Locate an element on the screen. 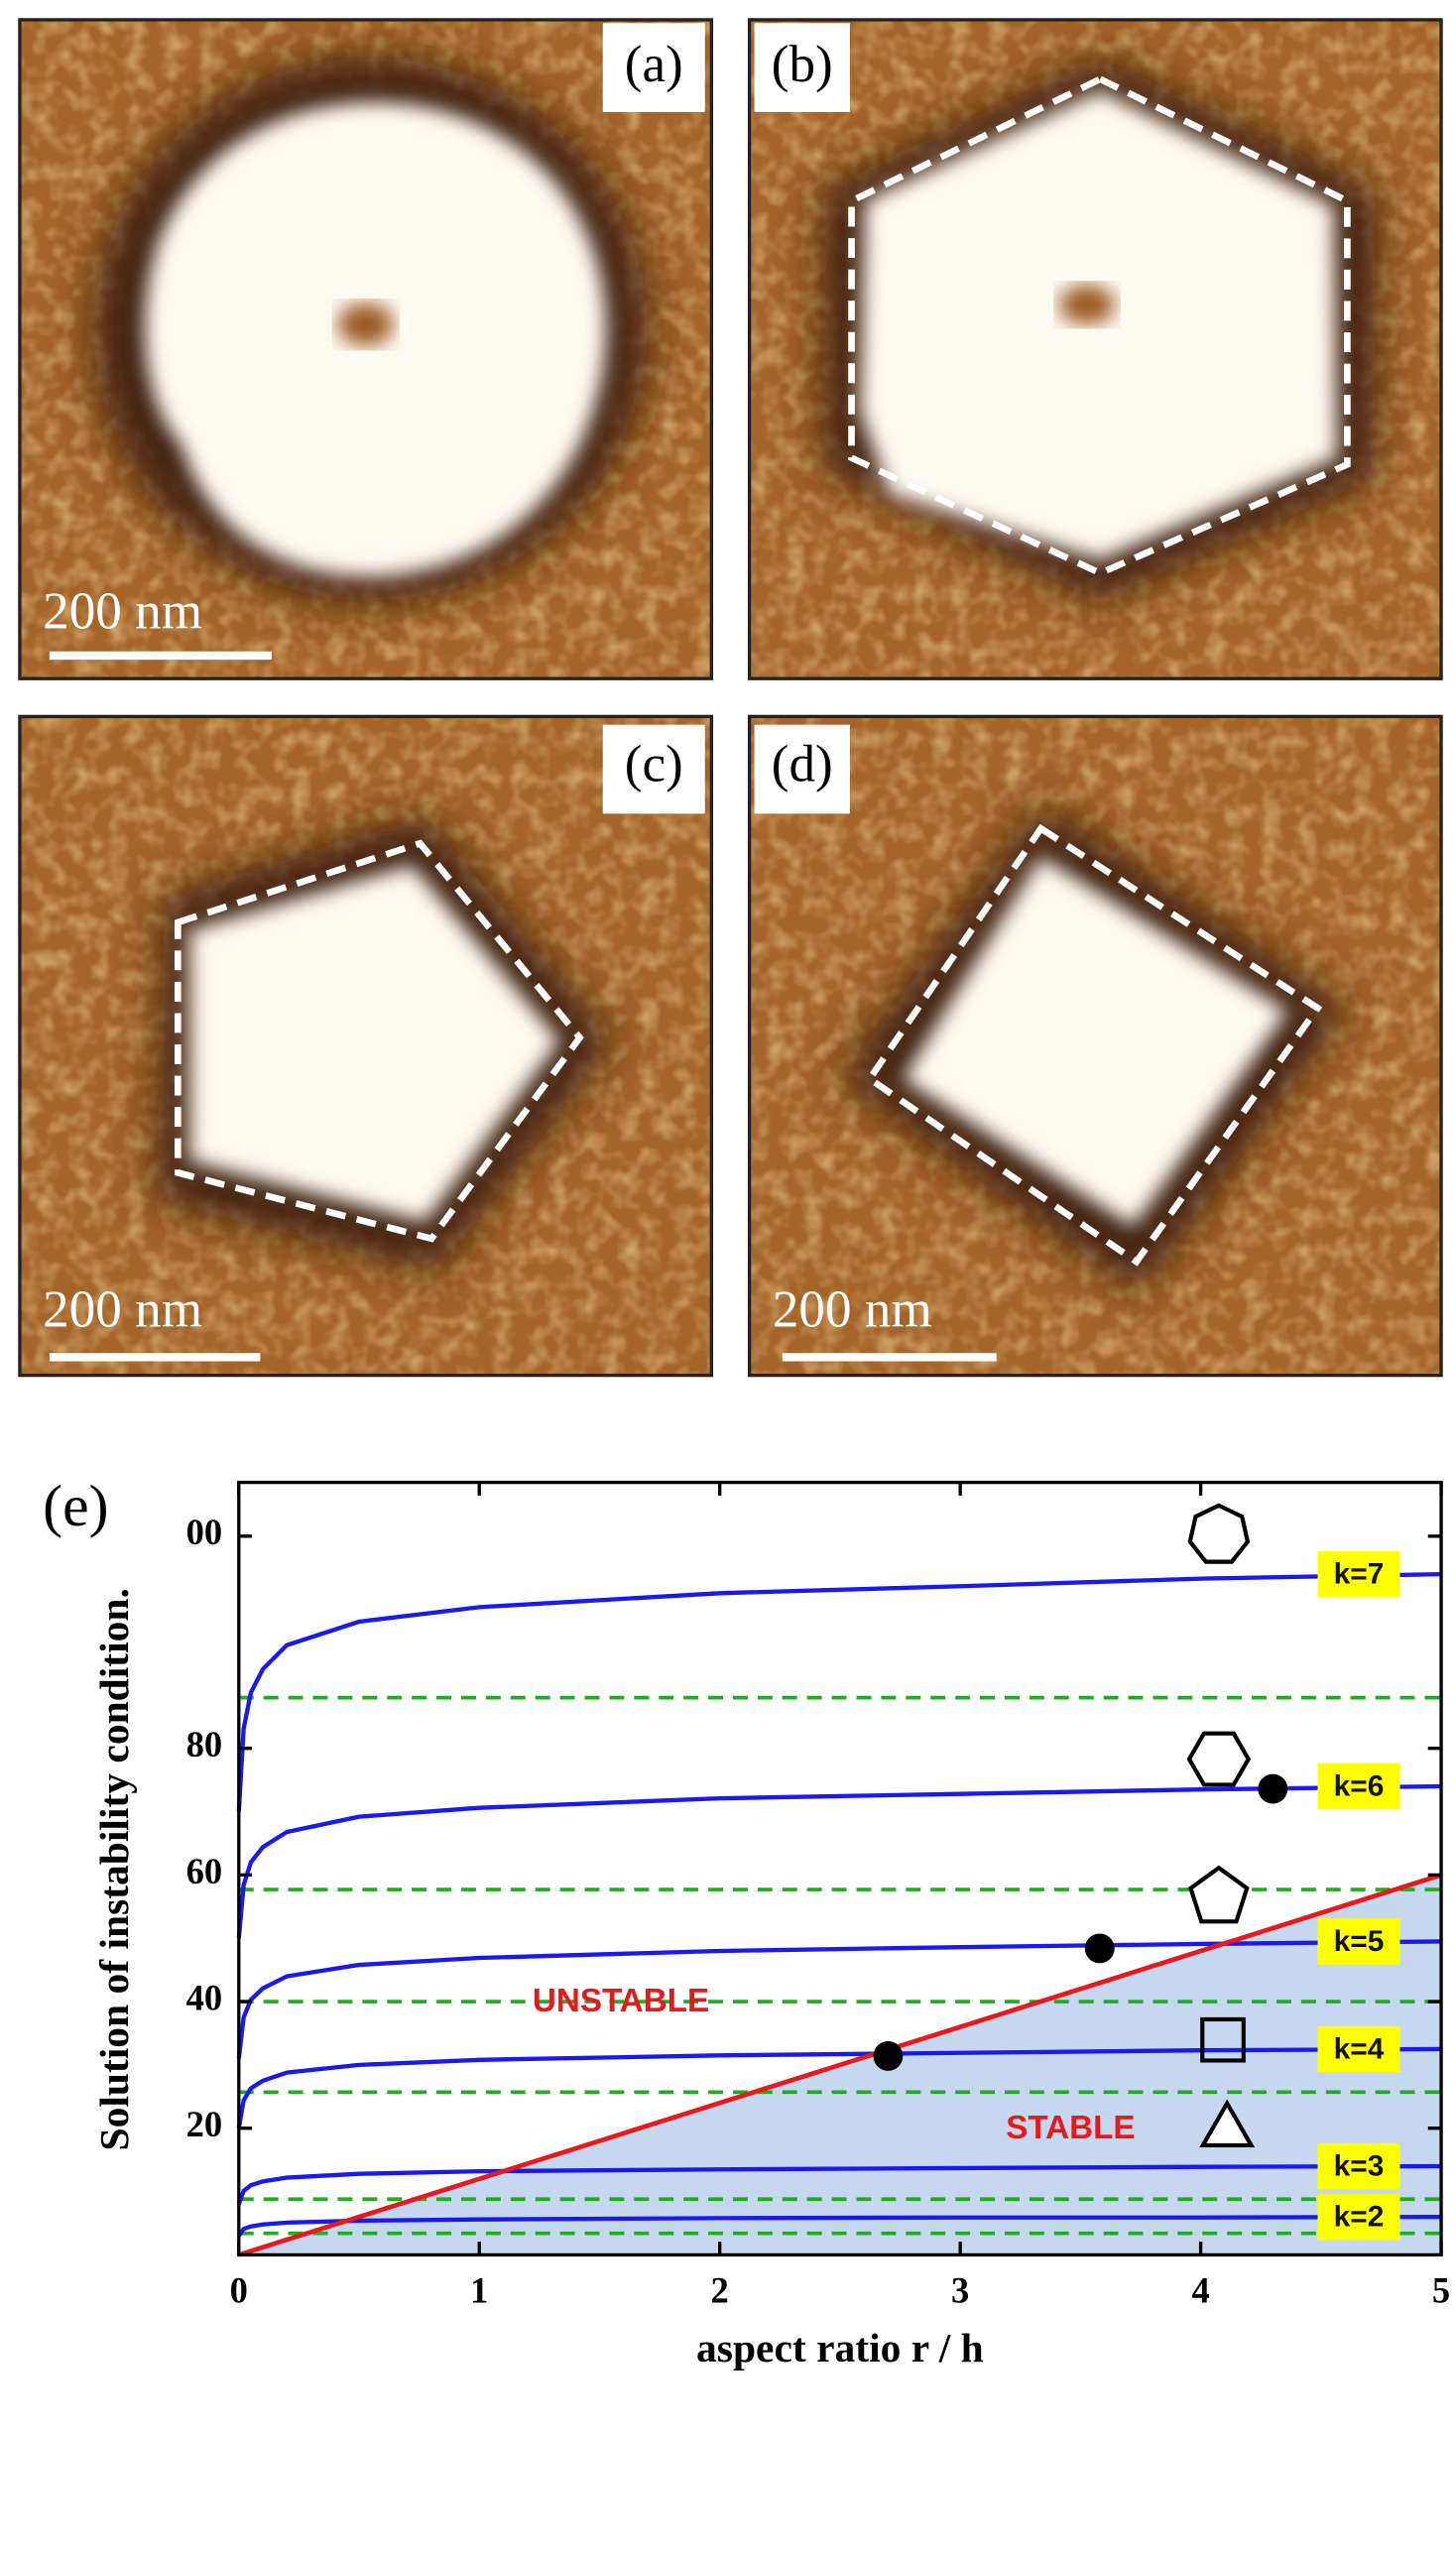 This screenshot has height=2553, width=1456. y-tick-label: 60 is located at coordinates (204, 1871).